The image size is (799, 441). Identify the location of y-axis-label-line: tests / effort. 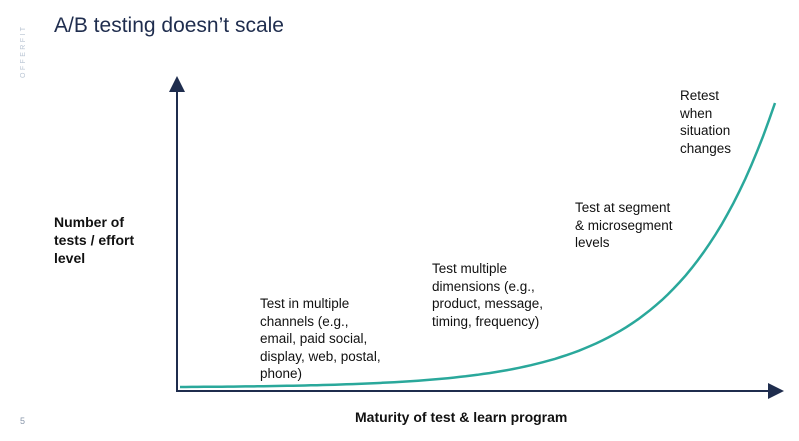
(94, 240).